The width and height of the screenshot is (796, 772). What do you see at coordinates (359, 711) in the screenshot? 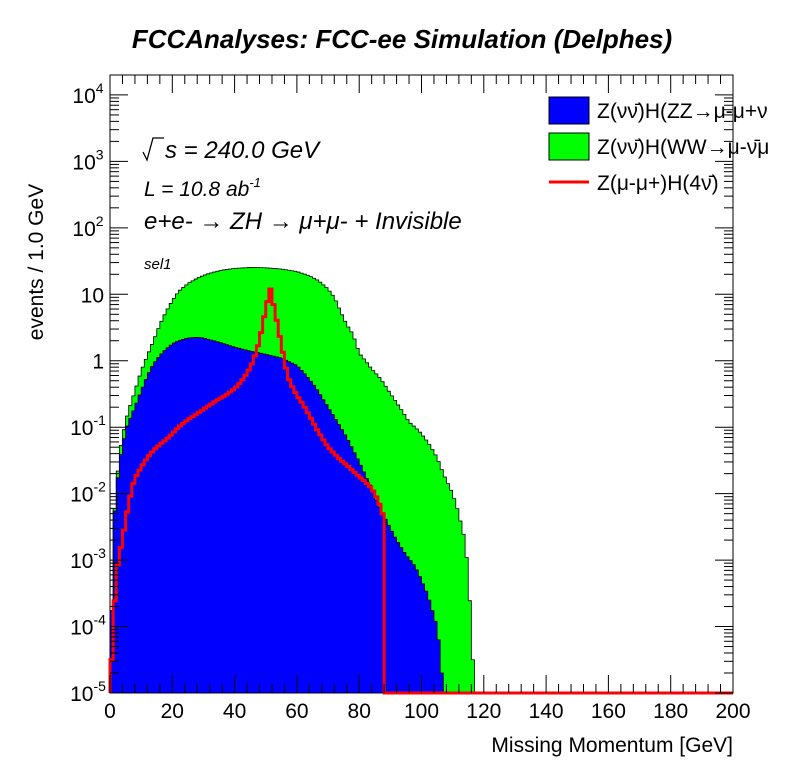
I see `x-tick-label: 80` at bounding box center [359, 711].